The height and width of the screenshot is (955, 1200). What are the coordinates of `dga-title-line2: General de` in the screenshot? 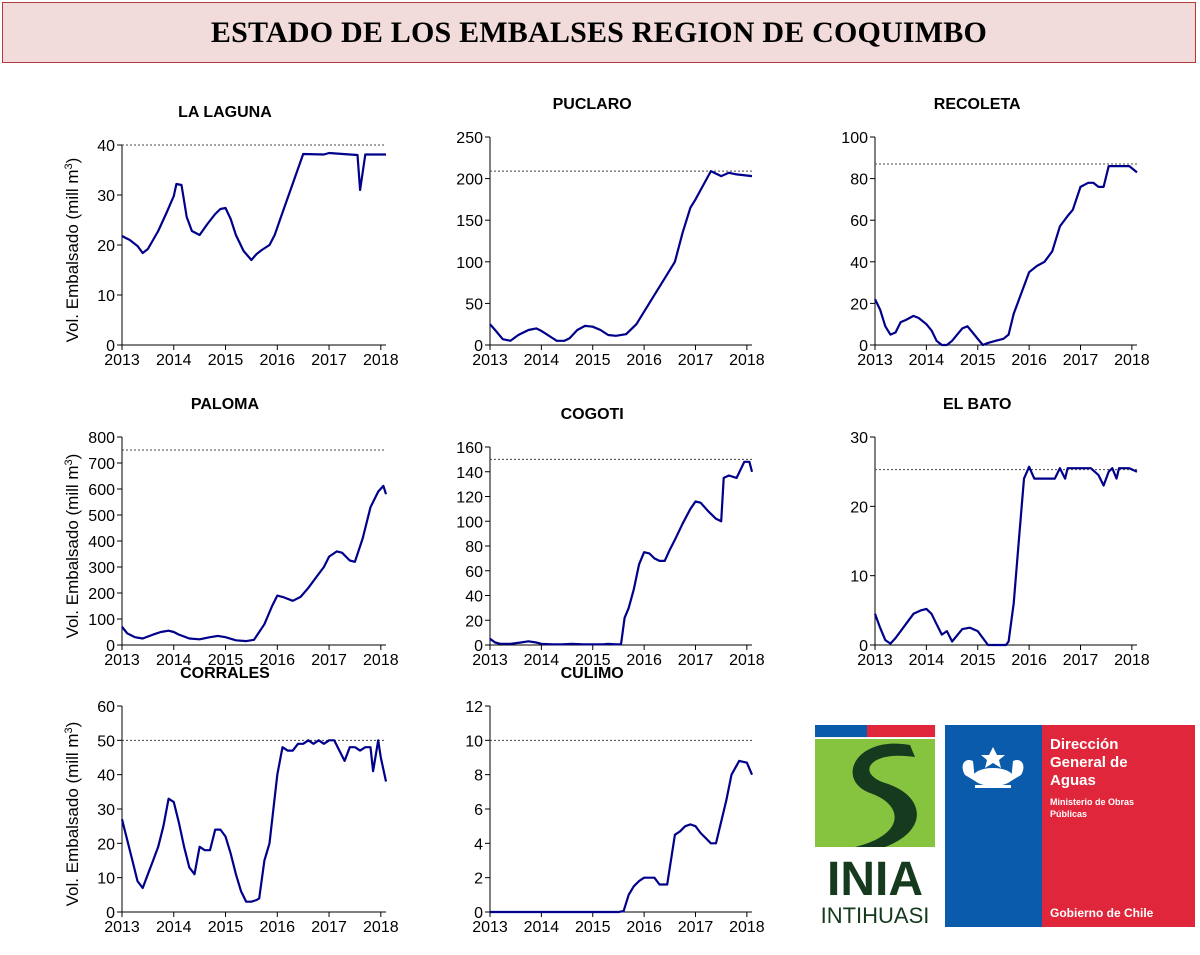 It's located at (1089, 762).